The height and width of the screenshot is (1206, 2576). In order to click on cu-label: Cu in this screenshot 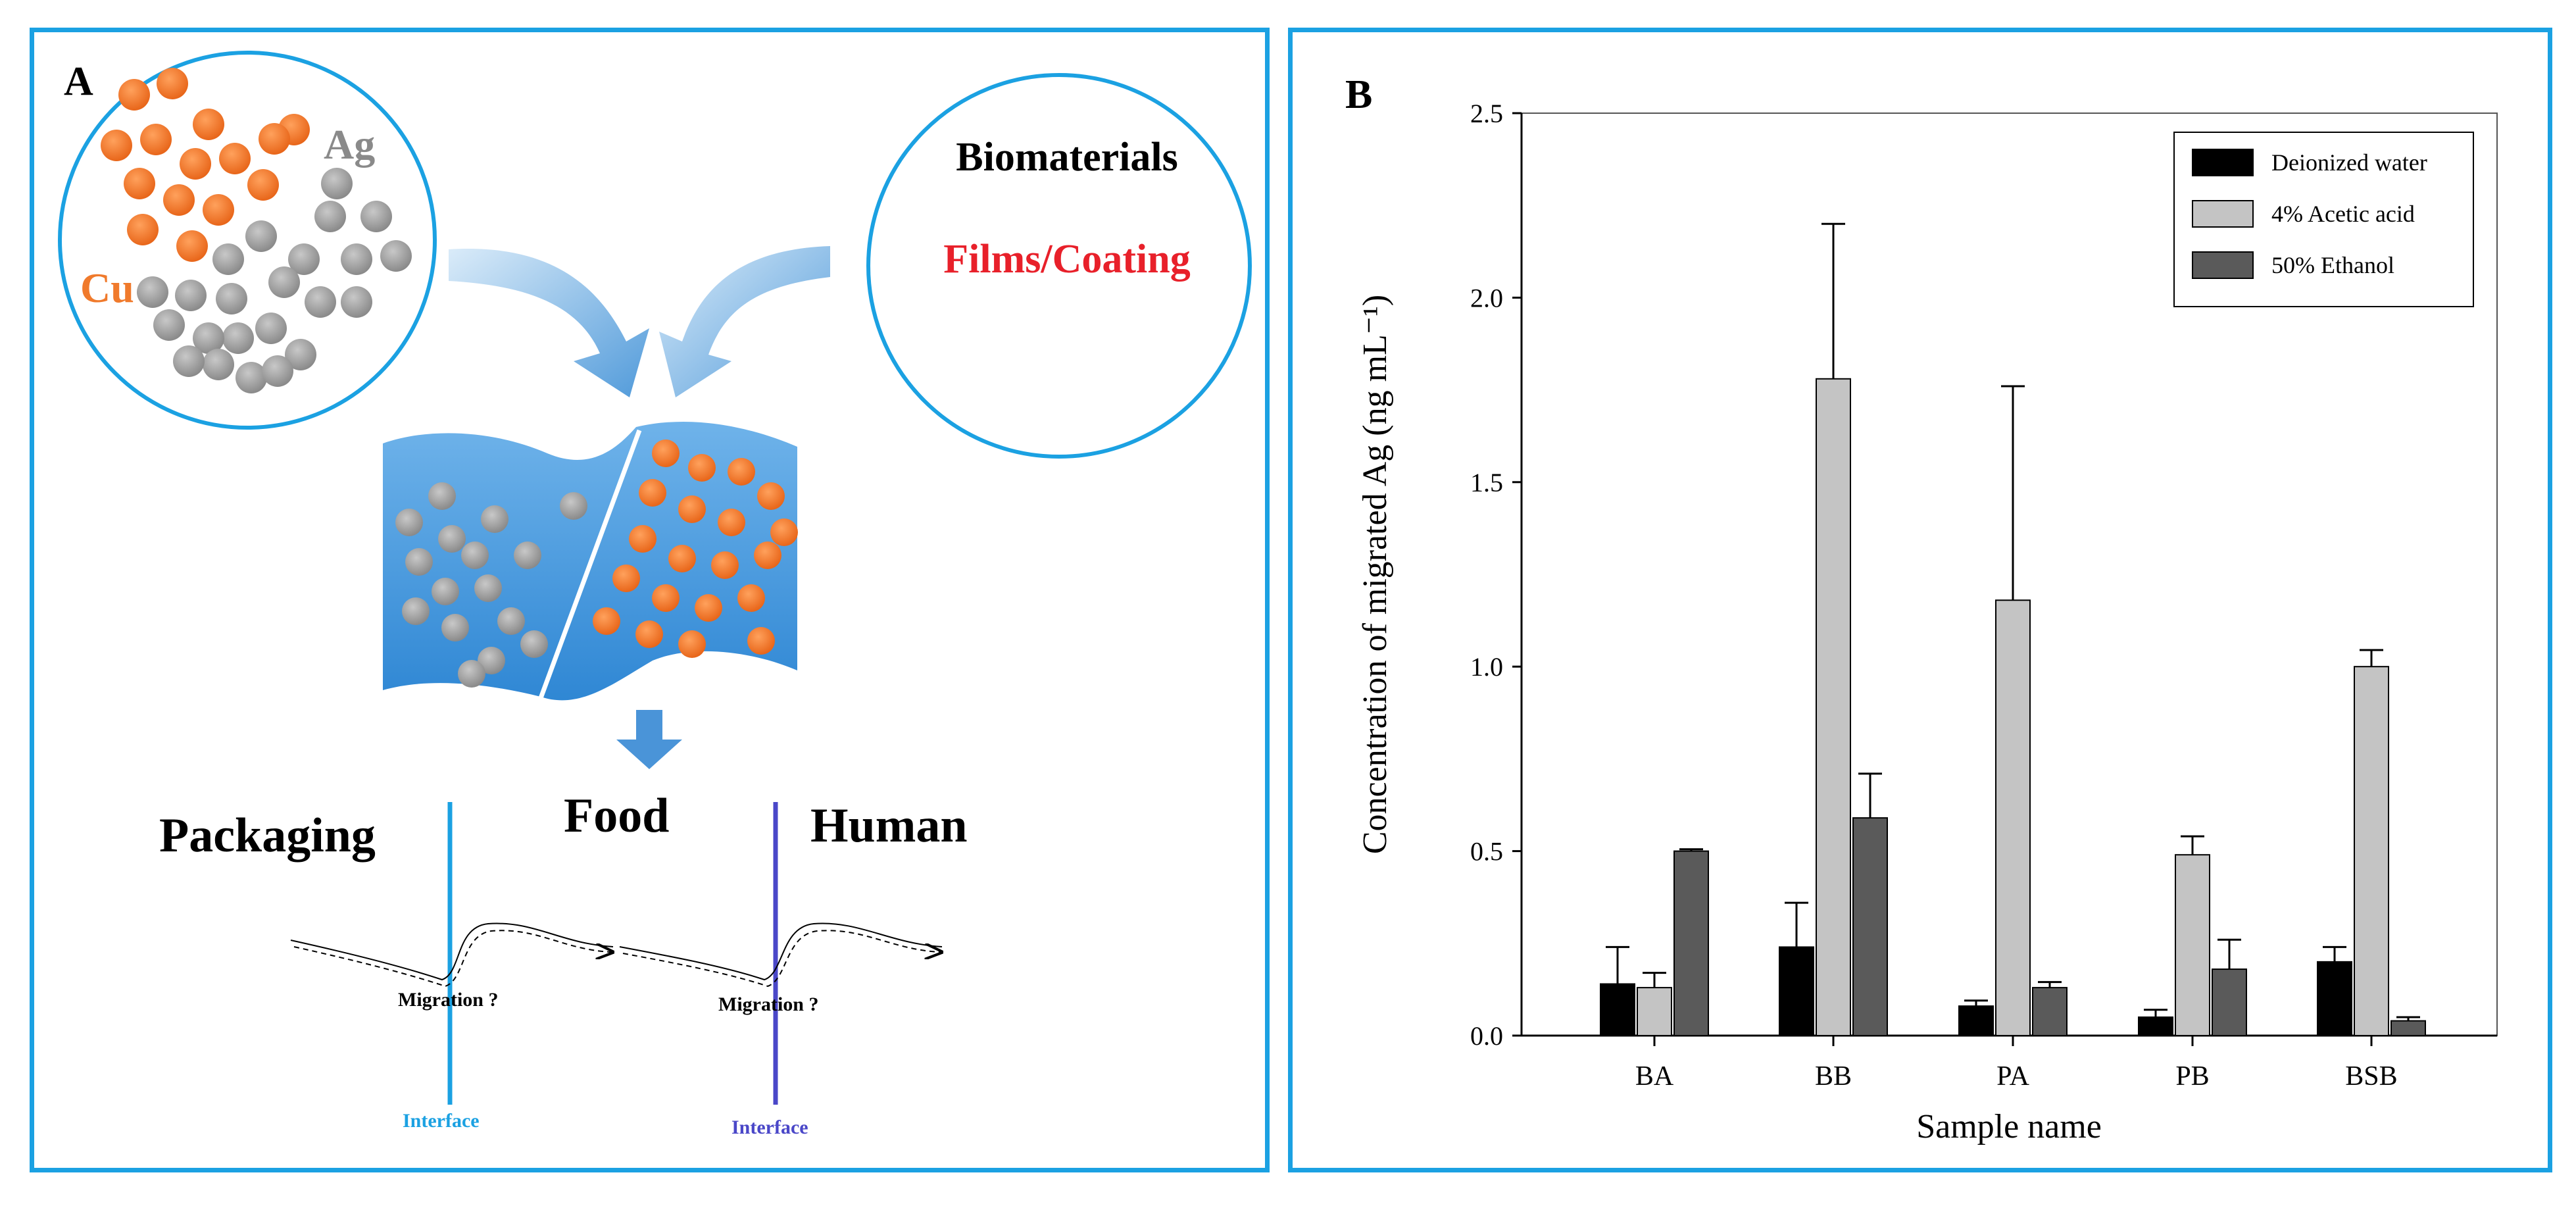, I will do `click(107, 287)`.